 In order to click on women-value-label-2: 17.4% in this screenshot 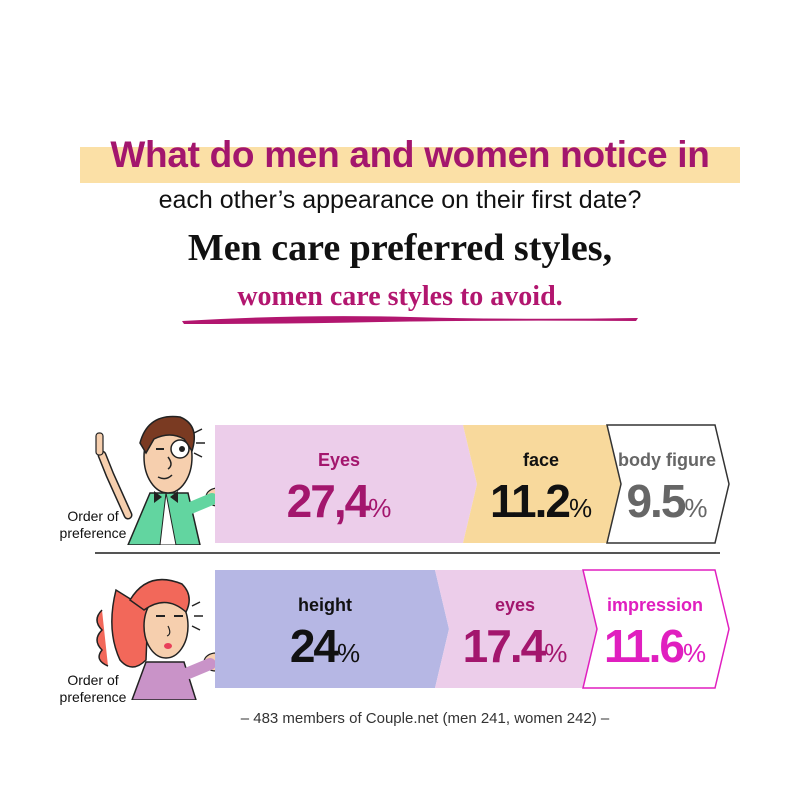, I will do `click(515, 646)`.